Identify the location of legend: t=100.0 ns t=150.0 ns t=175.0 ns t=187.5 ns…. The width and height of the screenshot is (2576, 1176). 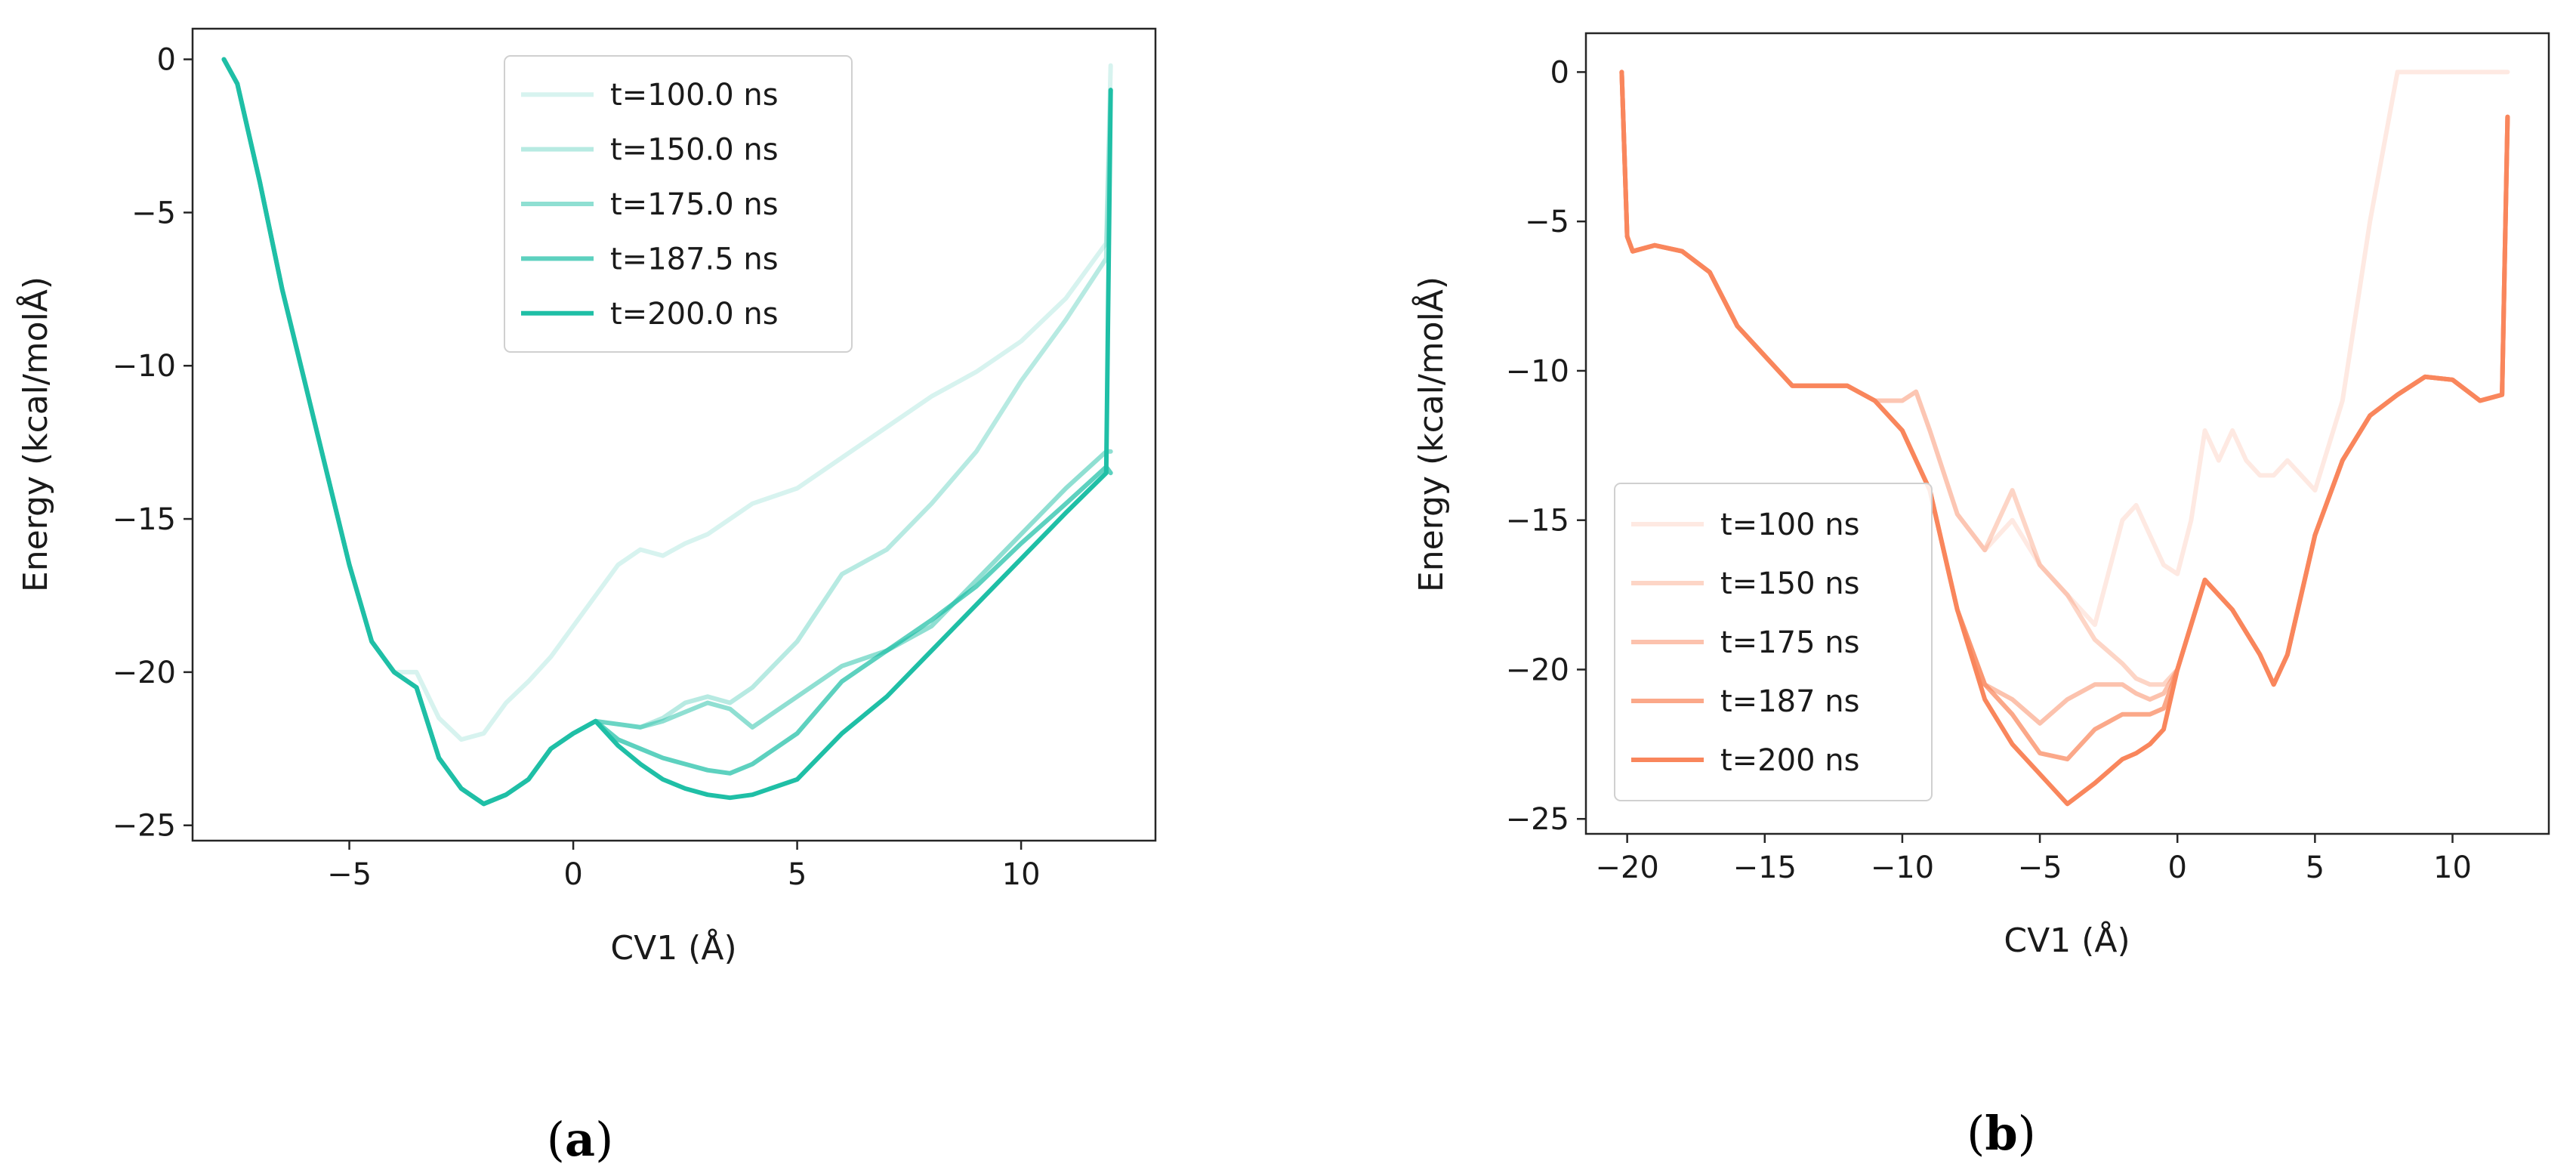
(678, 204).